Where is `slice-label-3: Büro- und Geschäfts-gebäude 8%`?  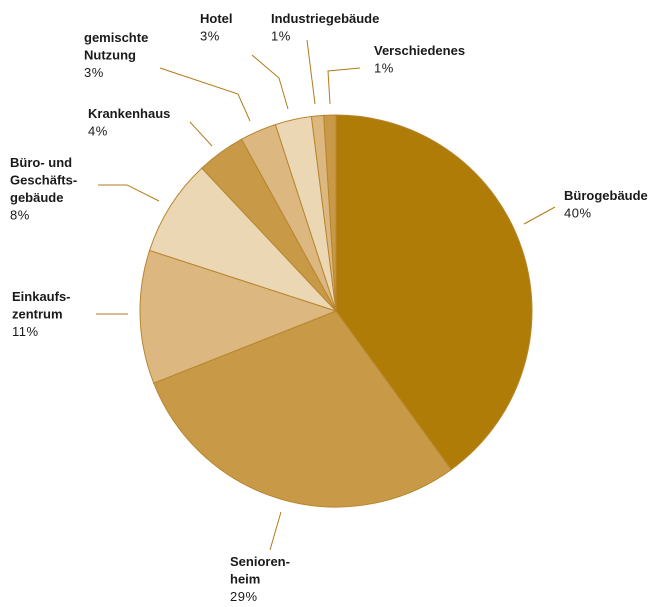 slice-label-3: Büro- und Geschäfts-gebäude 8% is located at coordinates (43, 189).